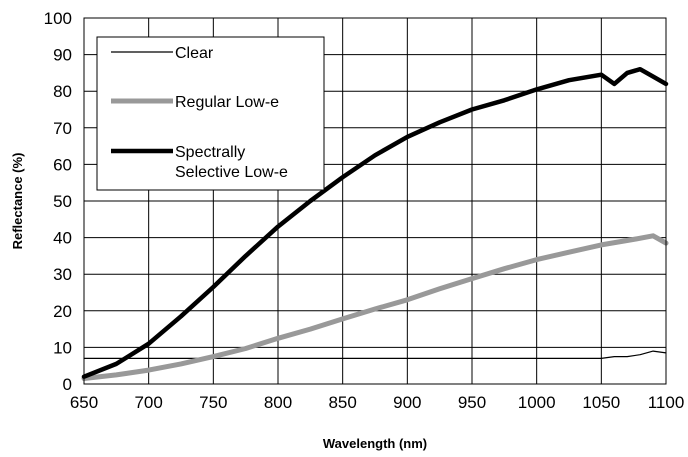 This screenshot has width=688, height=457. What do you see at coordinates (377, 402) in the screenshot?
I see `x-tick-labels: 650 700 750 800 850 900 950 1000 1050 1100` at bounding box center [377, 402].